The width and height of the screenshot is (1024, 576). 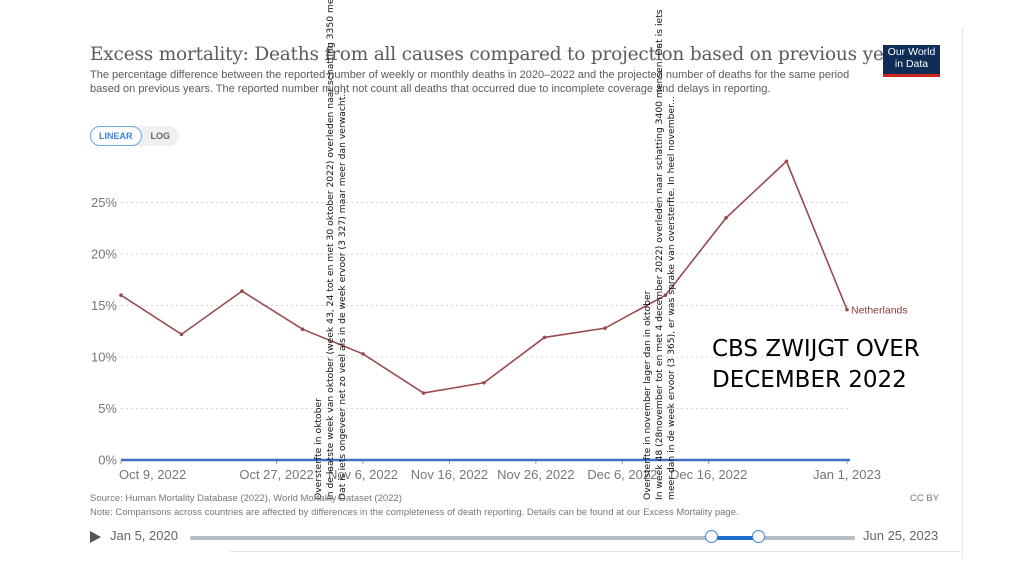 I want to click on logo-line2: in Data, so click(x=911, y=63).